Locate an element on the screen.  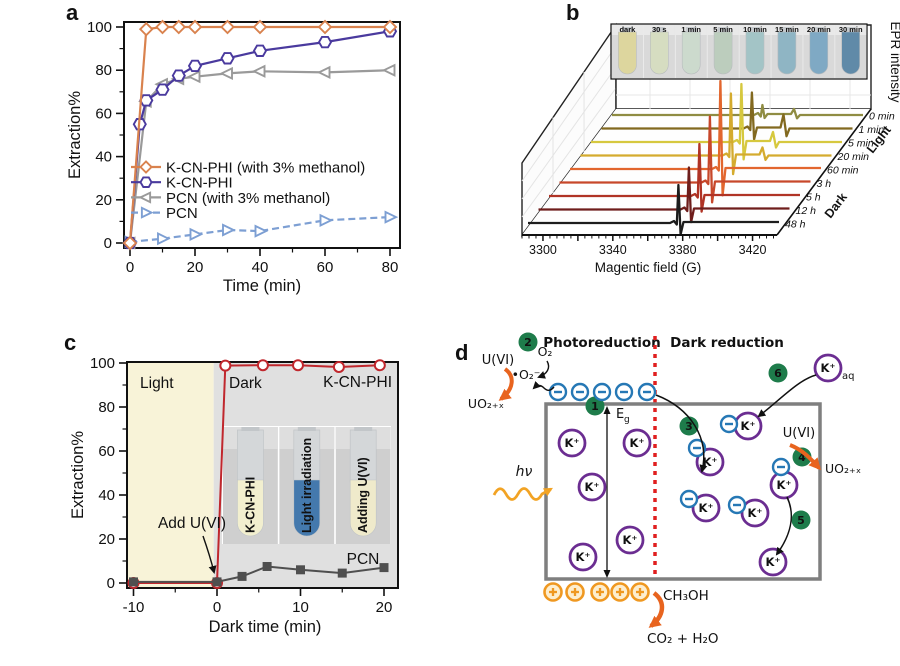
step-badge-number: 3 is located at coordinates (689, 426).